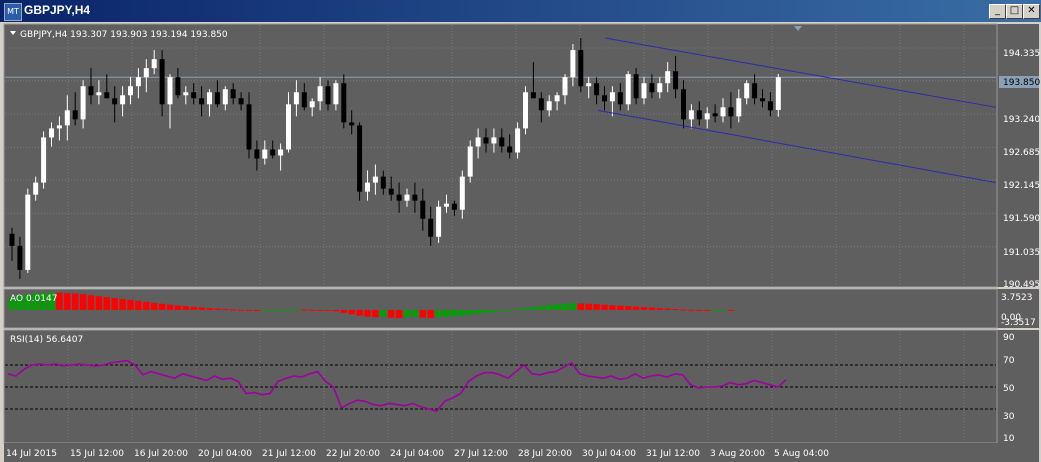 Image resolution: width=1041 pixels, height=462 pixels. Describe the element at coordinates (801, 454) in the screenshot. I see `time-label: 5 Aug 04:00` at that location.